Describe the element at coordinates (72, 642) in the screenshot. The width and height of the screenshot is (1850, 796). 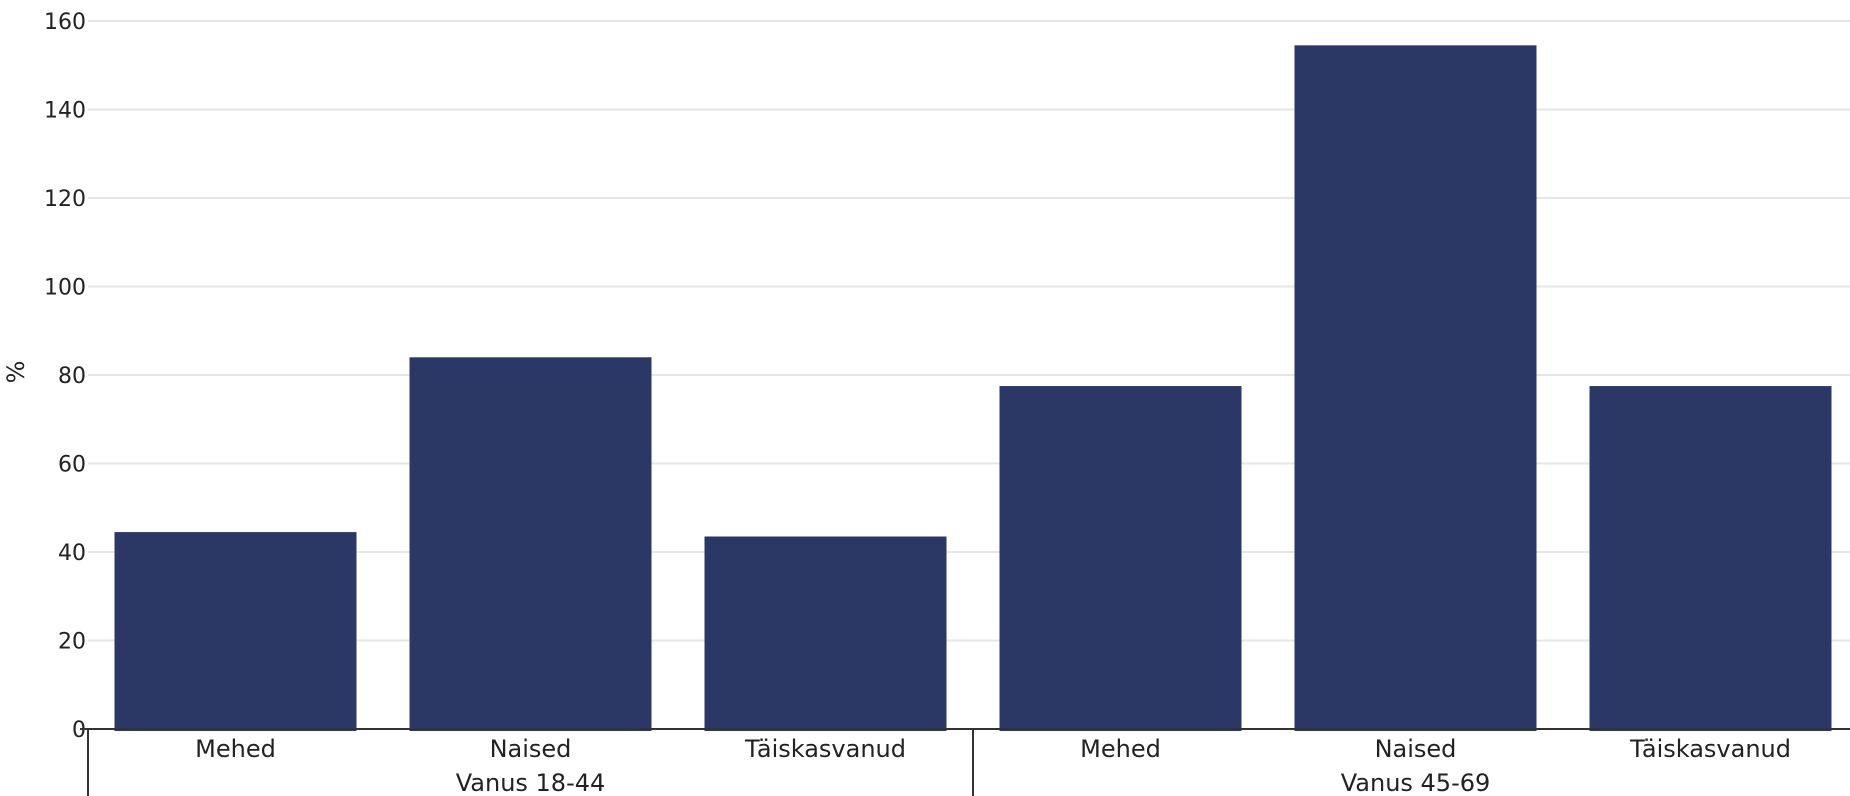
I see `y-tick-label: 20` at that location.